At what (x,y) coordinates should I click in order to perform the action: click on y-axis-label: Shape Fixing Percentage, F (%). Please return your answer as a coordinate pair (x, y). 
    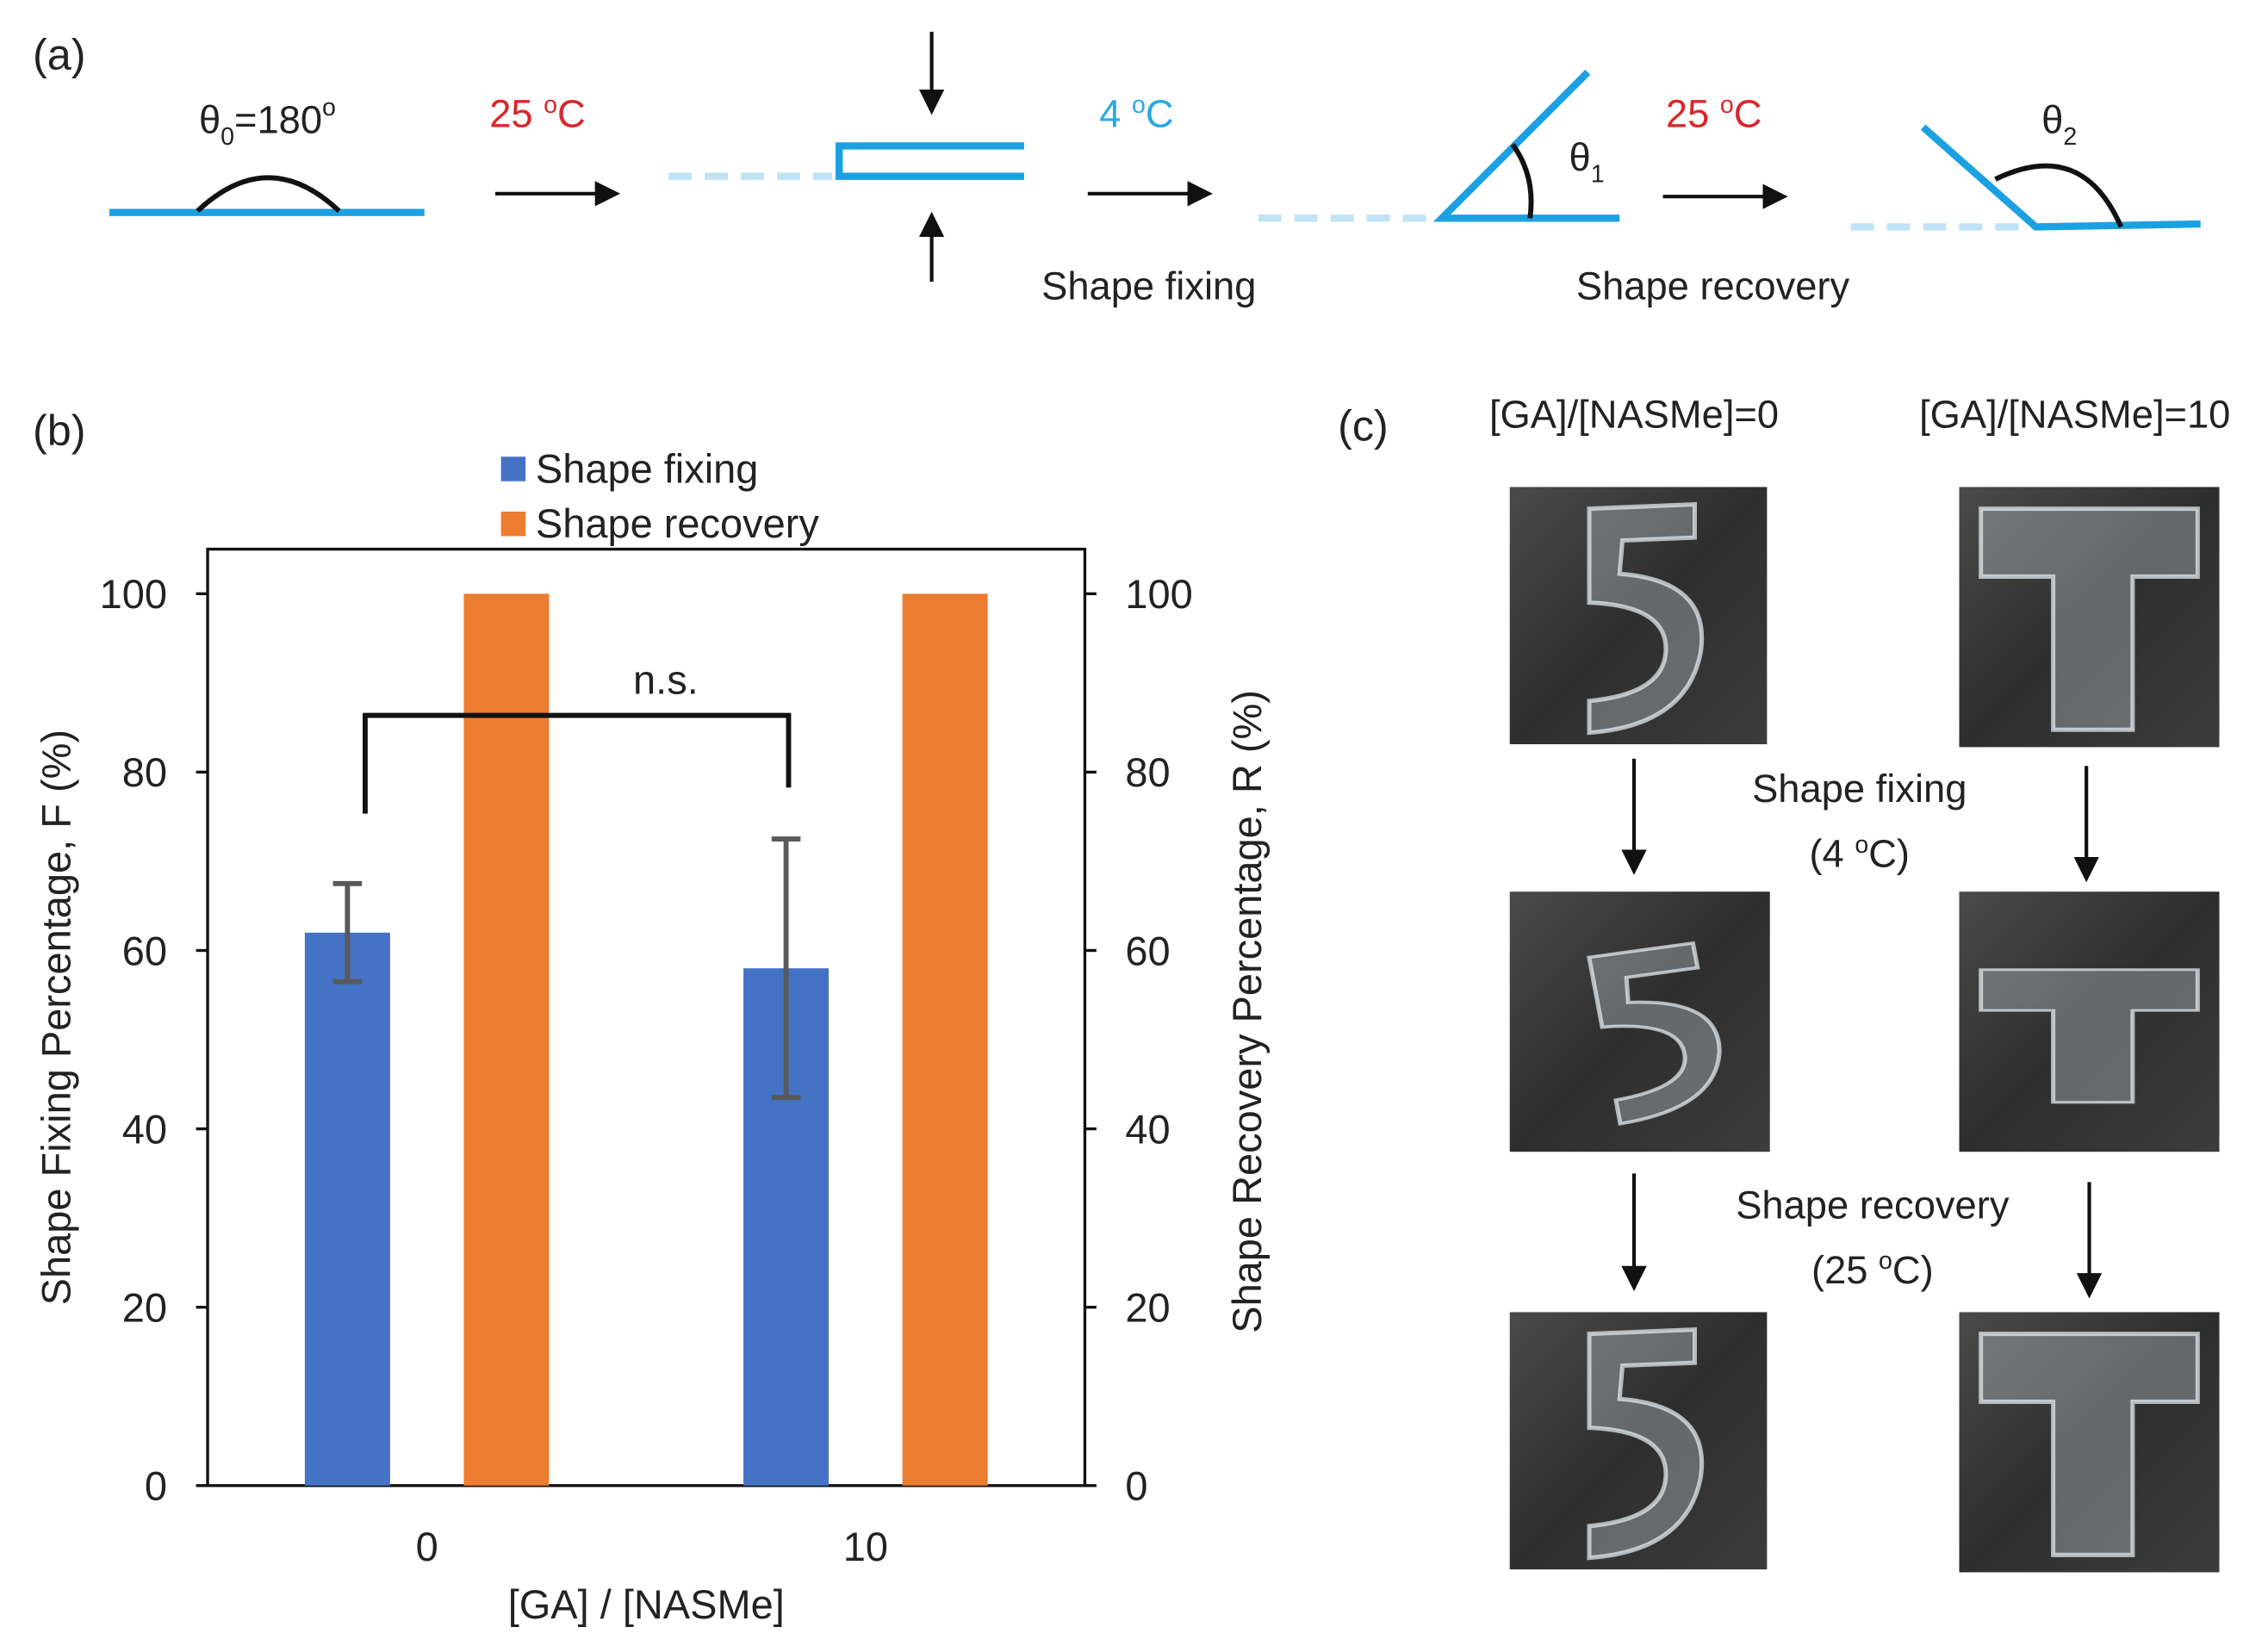
    Looking at the image, I should click on (56, 1017).